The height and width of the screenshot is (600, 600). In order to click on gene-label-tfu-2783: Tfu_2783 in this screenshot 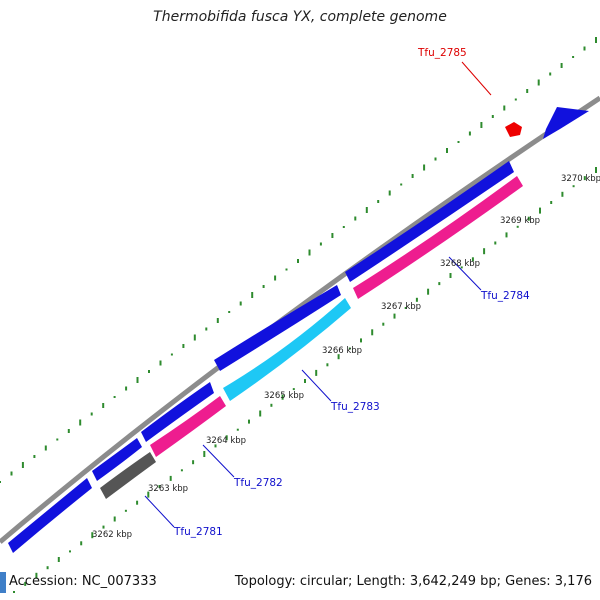, I will do `click(355, 407)`.